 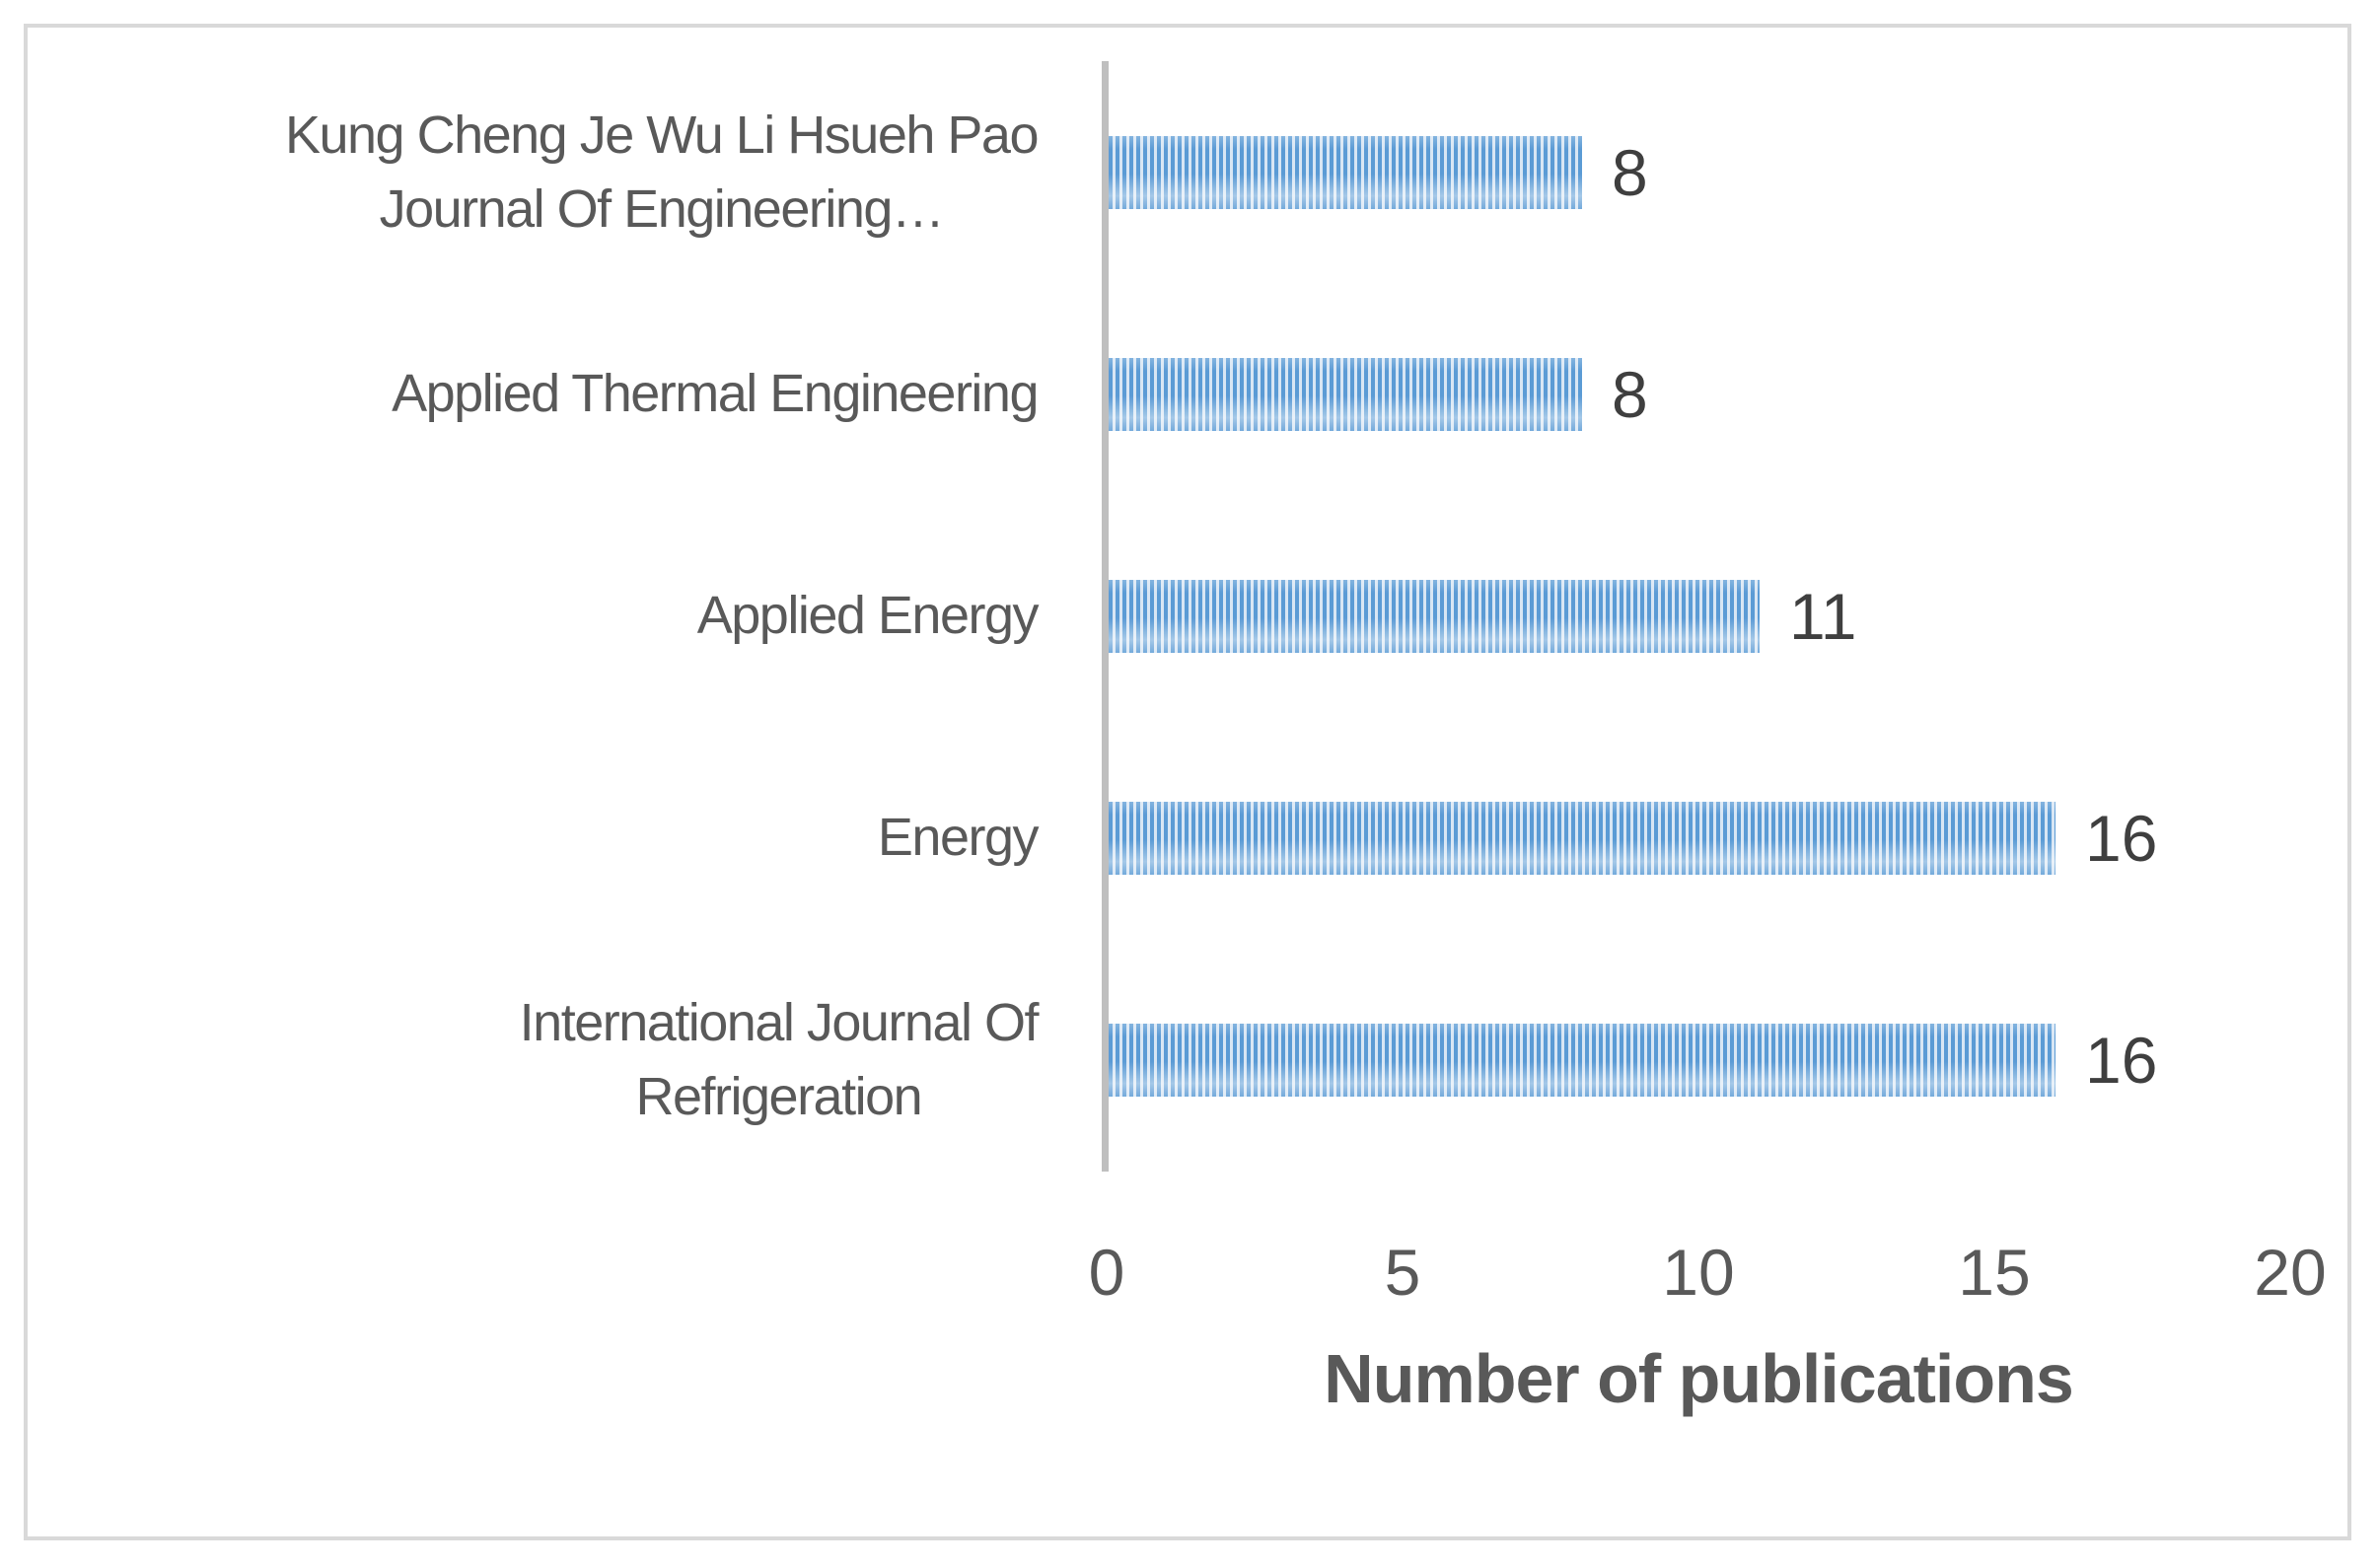 I want to click on chart-row: Applied Energy 11, so click(x=1189, y=616).